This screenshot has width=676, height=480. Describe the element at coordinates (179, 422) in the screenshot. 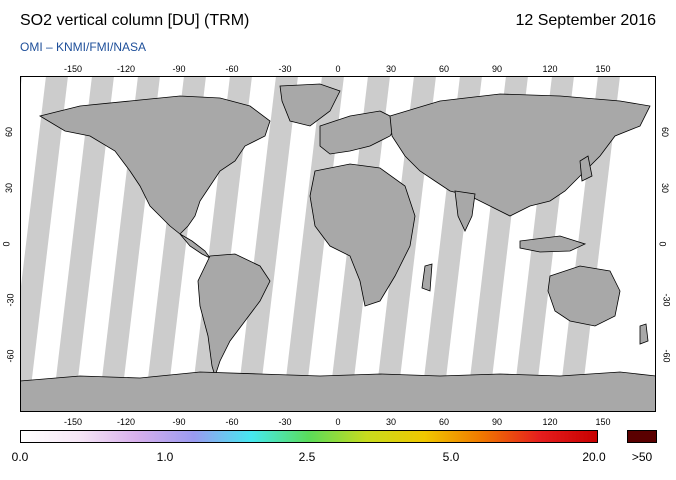

I see `lon-tick-bot: -90` at that location.